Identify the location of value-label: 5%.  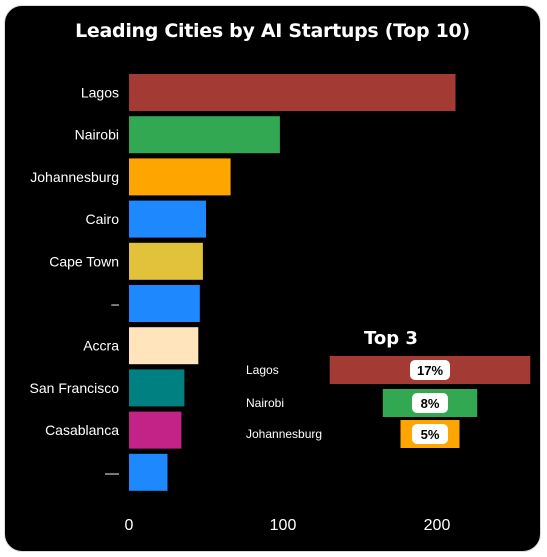
(430, 434).